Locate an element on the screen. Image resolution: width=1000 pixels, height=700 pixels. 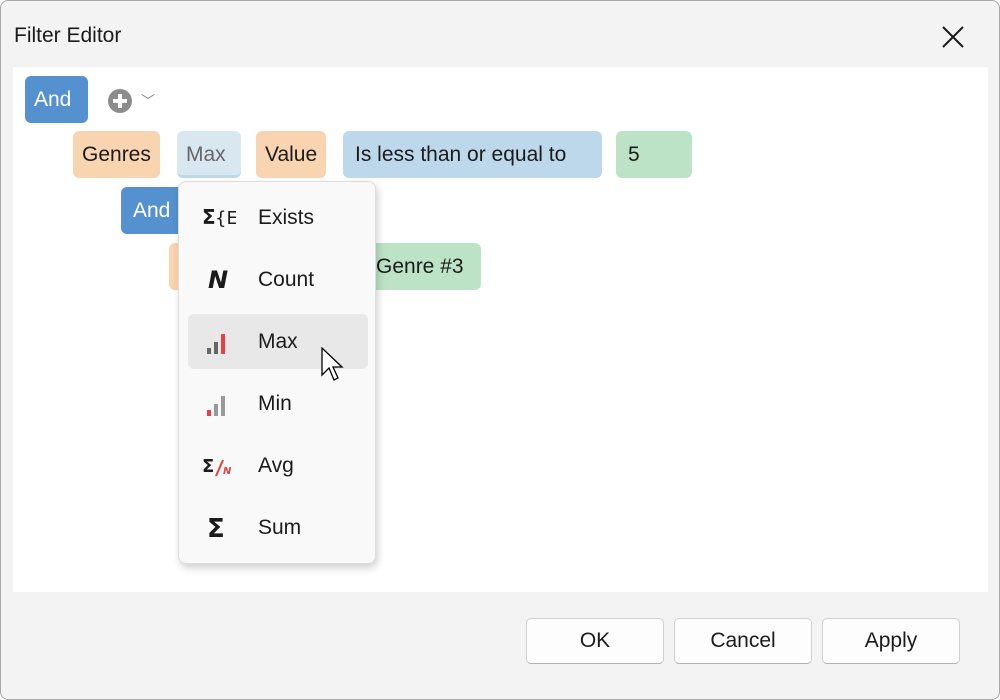
nested-condition-value: Genre #3 is located at coordinates (421, 266).